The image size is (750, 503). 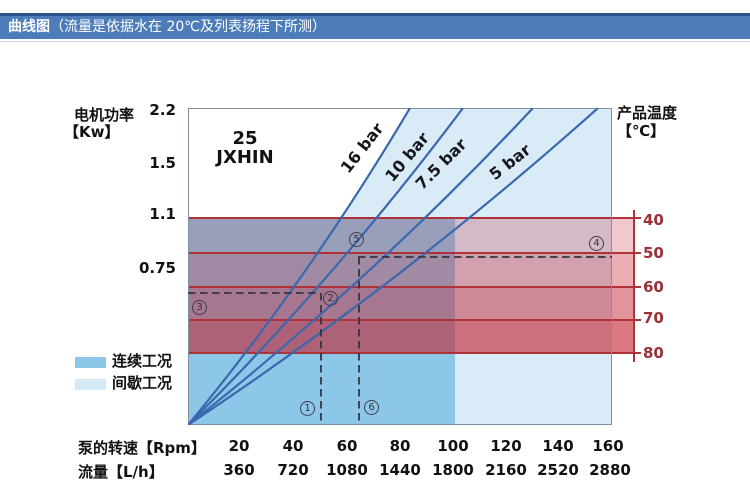 I want to click on marker-5: 5, so click(x=356, y=239).